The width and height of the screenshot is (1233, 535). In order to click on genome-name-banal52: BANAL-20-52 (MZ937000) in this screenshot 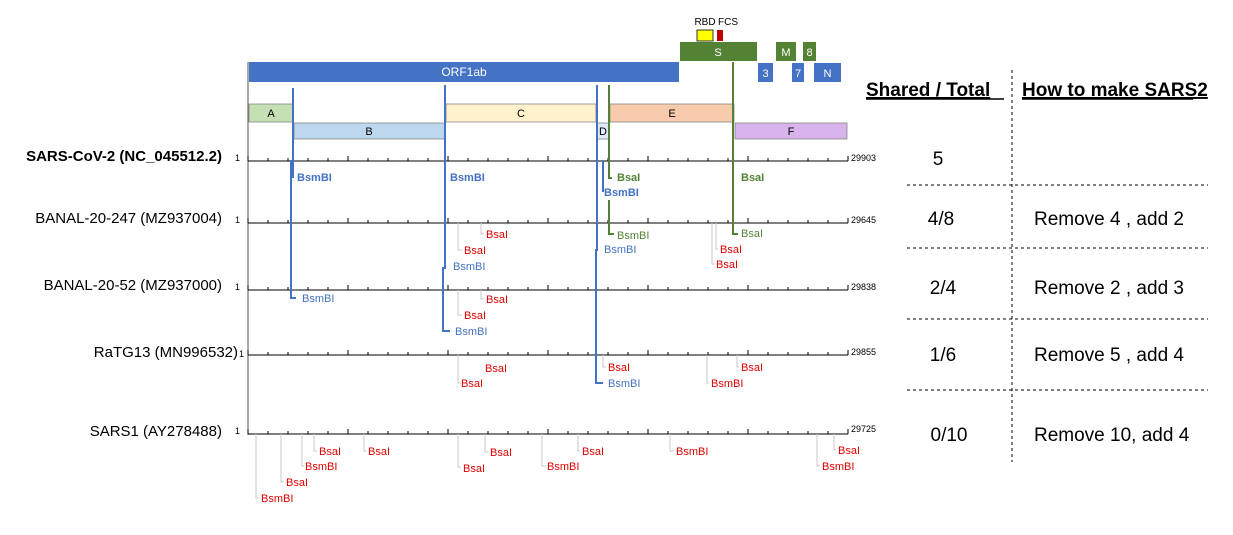, I will do `click(133, 285)`.